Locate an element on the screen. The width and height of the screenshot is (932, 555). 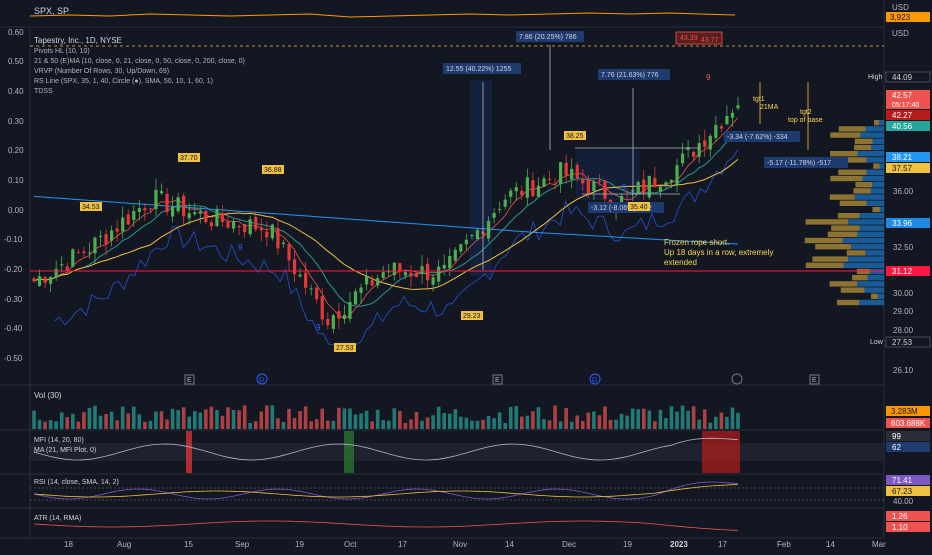
atr-line is located at coordinates (386, 525).